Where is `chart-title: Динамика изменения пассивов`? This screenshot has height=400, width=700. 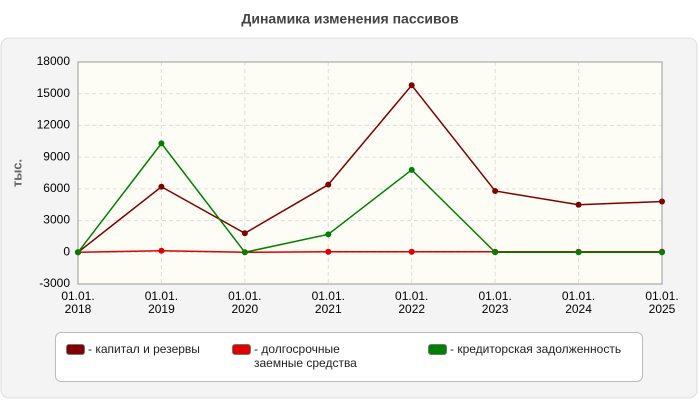
chart-title: Динамика изменения пассивов is located at coordinates (350, 19).